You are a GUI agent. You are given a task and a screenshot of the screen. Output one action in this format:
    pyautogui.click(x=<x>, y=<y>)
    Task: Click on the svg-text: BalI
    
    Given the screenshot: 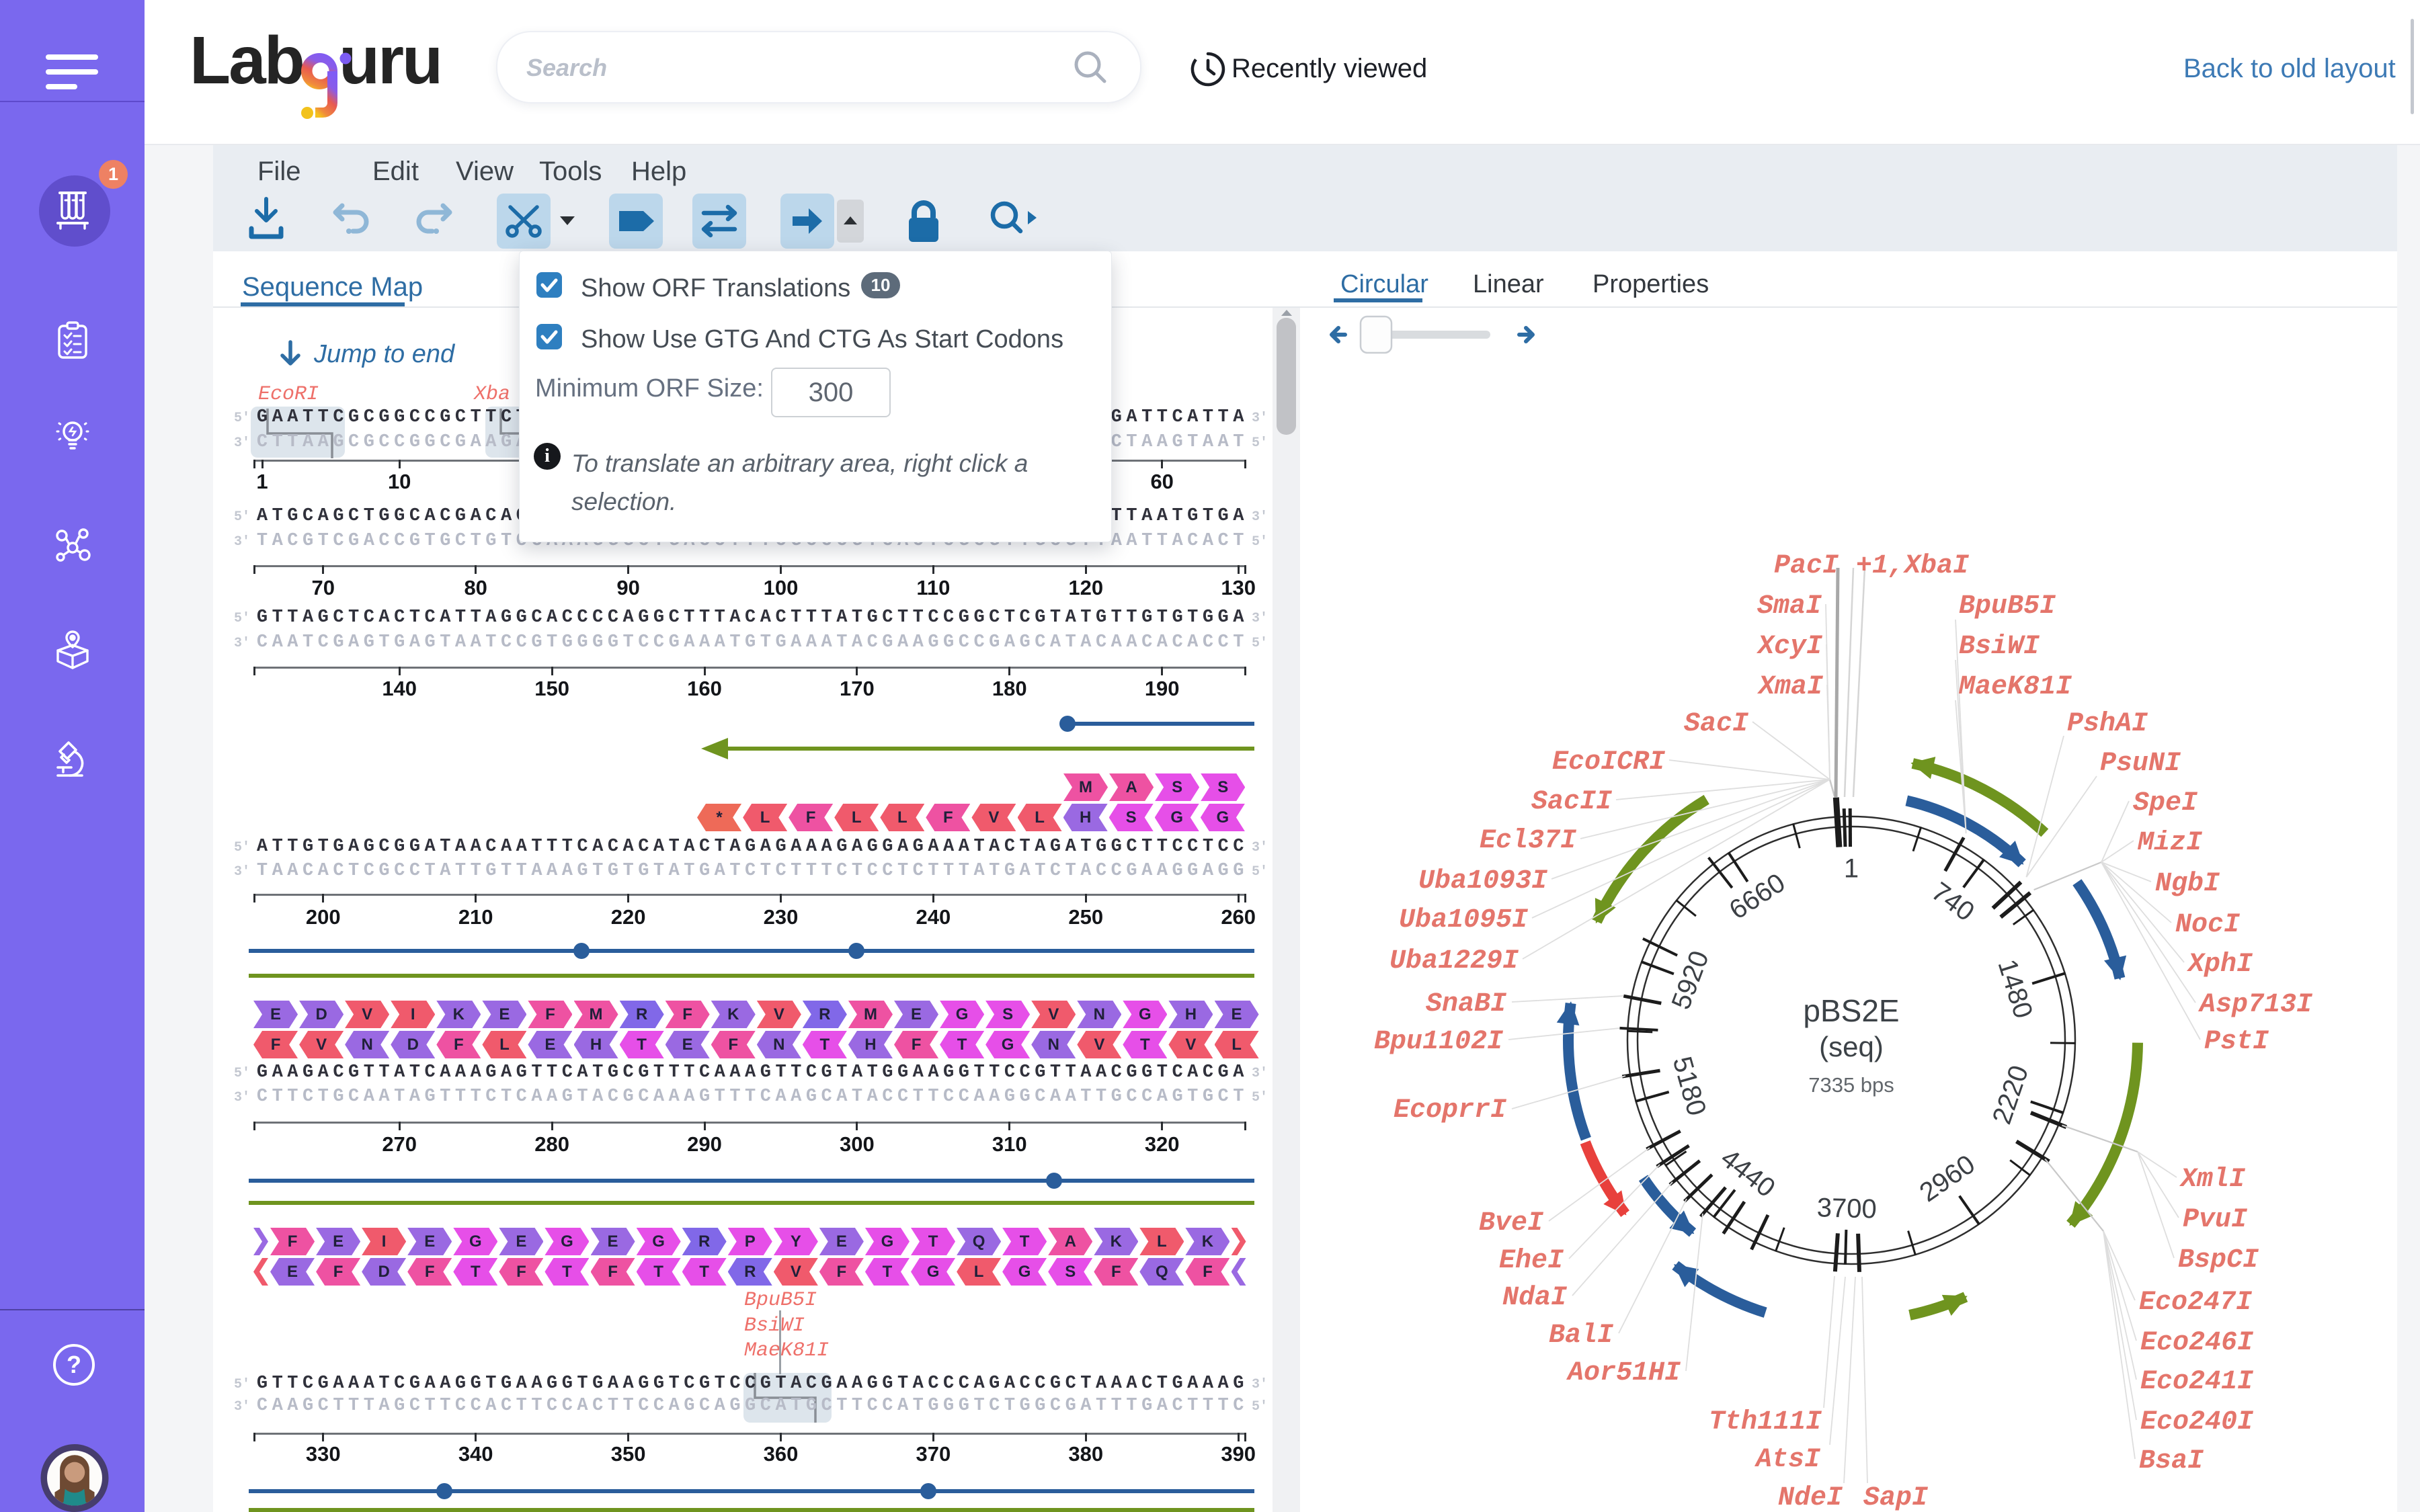 What is the action you would take?
    pyautogui.click(x=1582, y=1336)
    